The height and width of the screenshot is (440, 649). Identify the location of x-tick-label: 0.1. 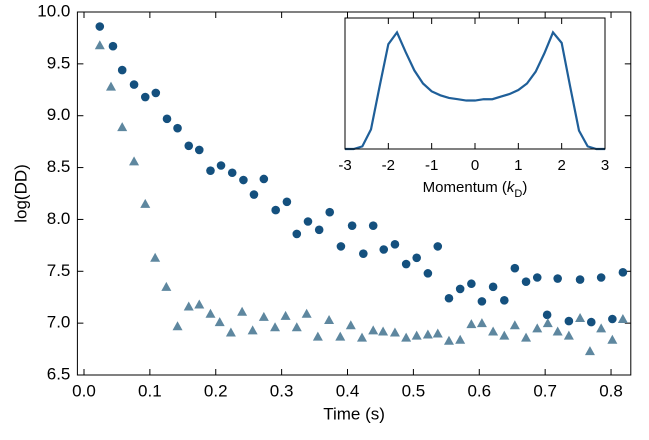
(150, 390).